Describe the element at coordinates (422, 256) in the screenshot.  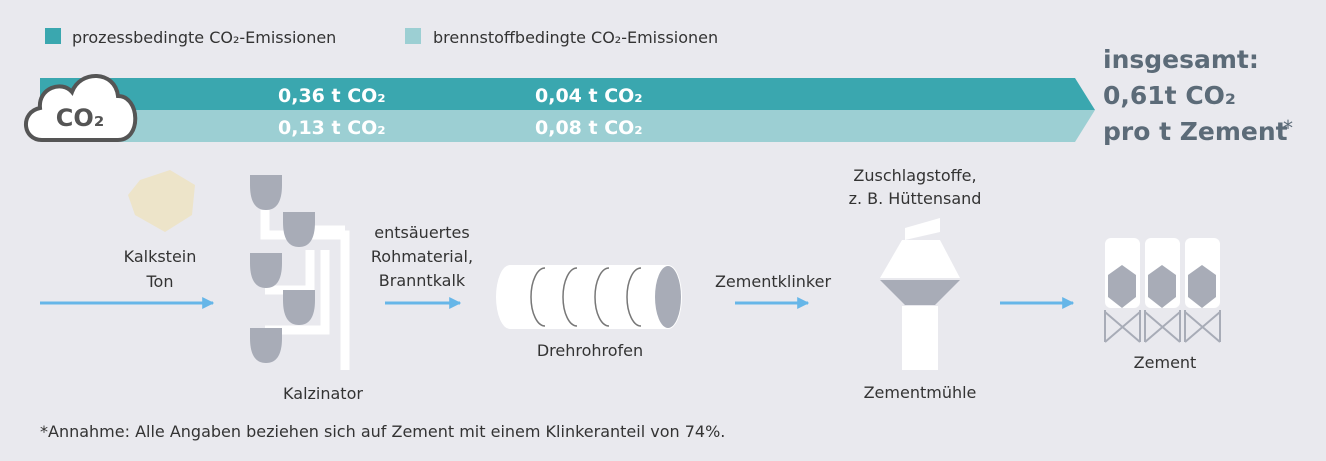
I see `step-label: Rohmaterial,` at that location.